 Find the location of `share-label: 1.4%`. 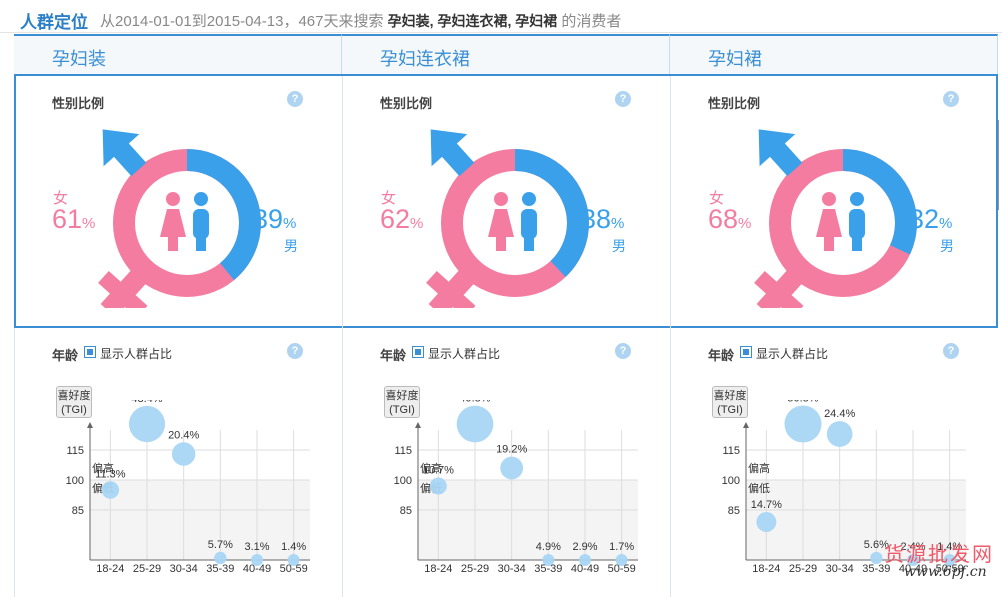

share-label: 1.4% is located at coordinates (293, 547).